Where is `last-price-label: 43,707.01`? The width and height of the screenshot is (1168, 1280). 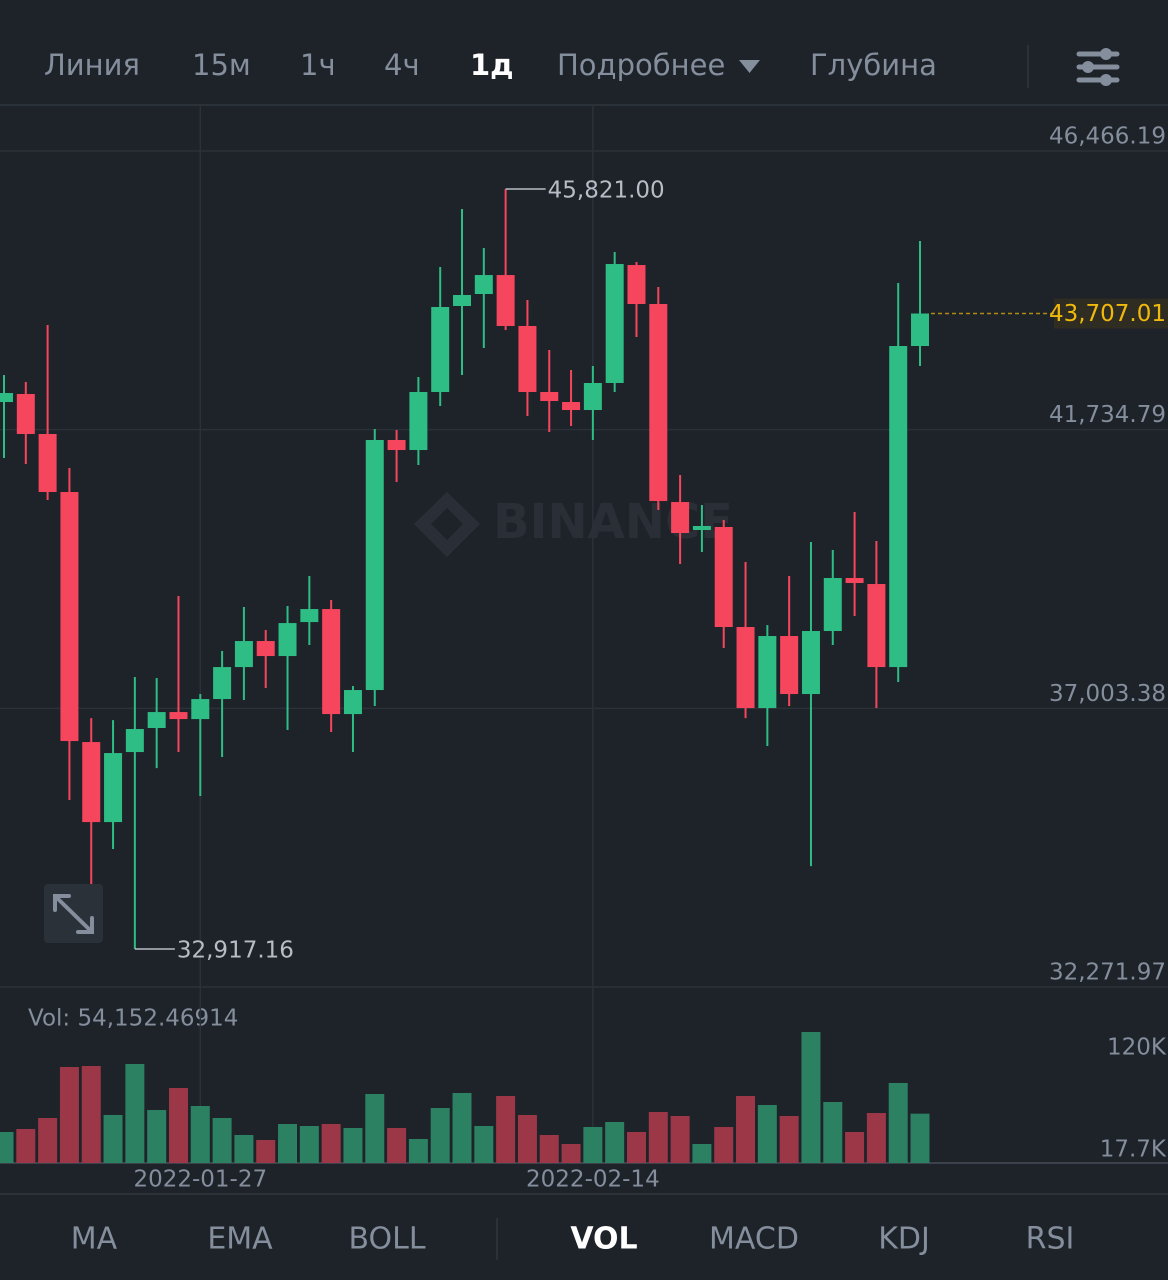
last-price-label: 43,707.01 is located at coordinates (1107, 314).